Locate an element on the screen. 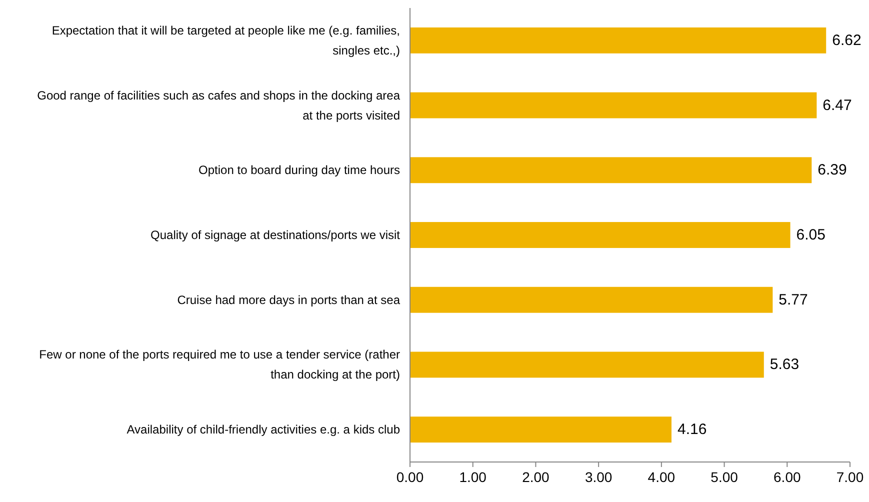 This screenshot has height=502, width=869. data-label: 4.16 is located at coordinates (692, 429).